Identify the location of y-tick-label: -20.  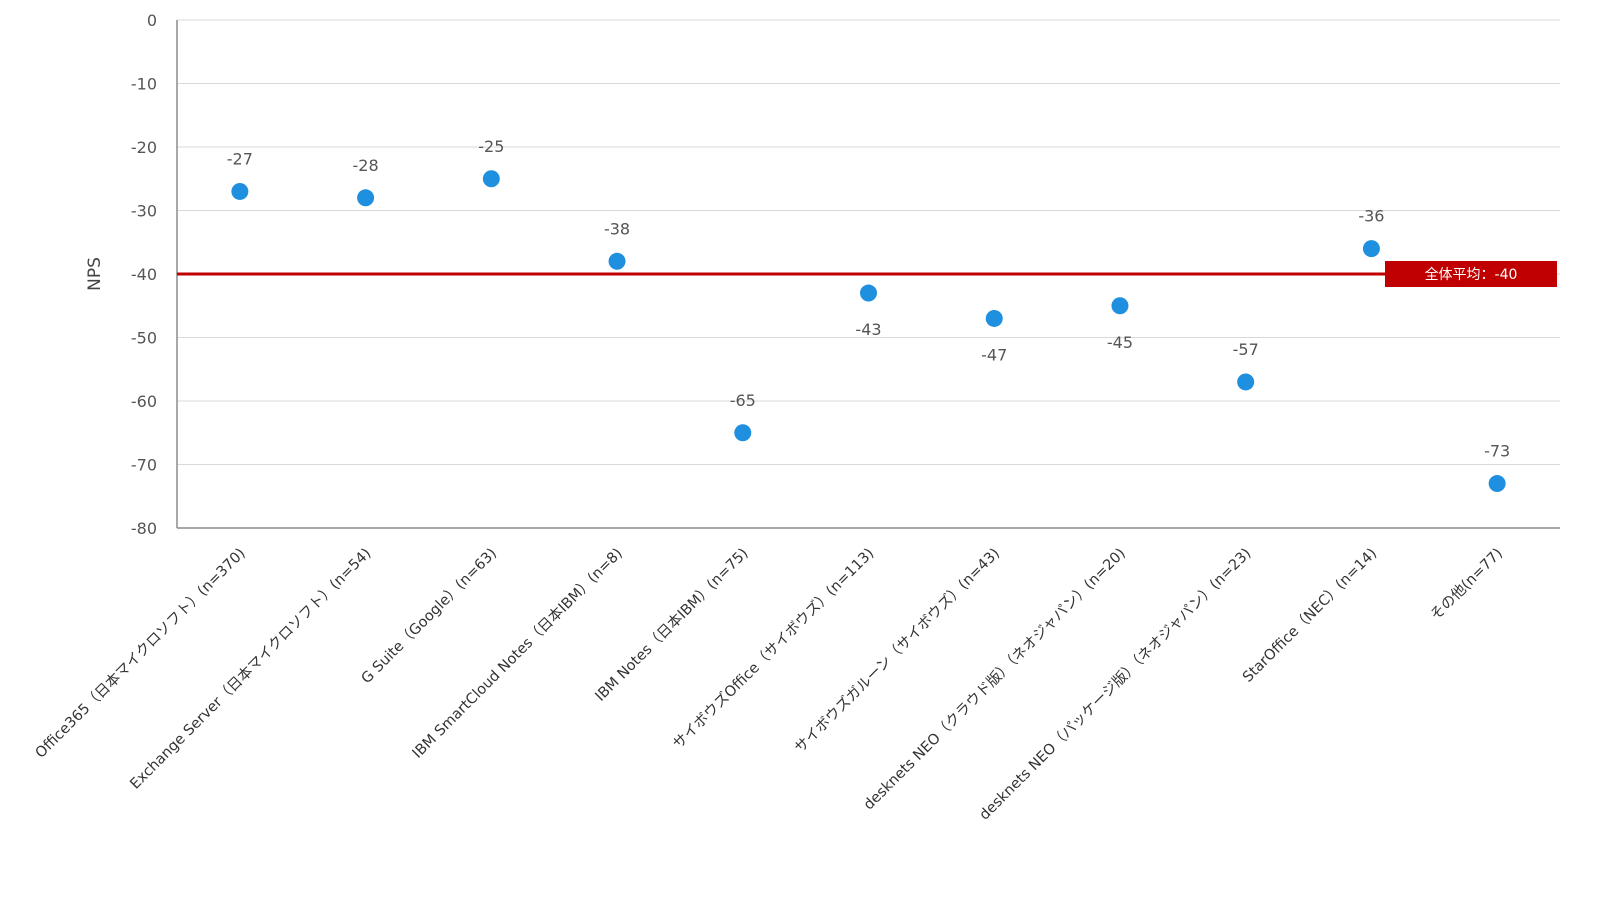
(144, 147).